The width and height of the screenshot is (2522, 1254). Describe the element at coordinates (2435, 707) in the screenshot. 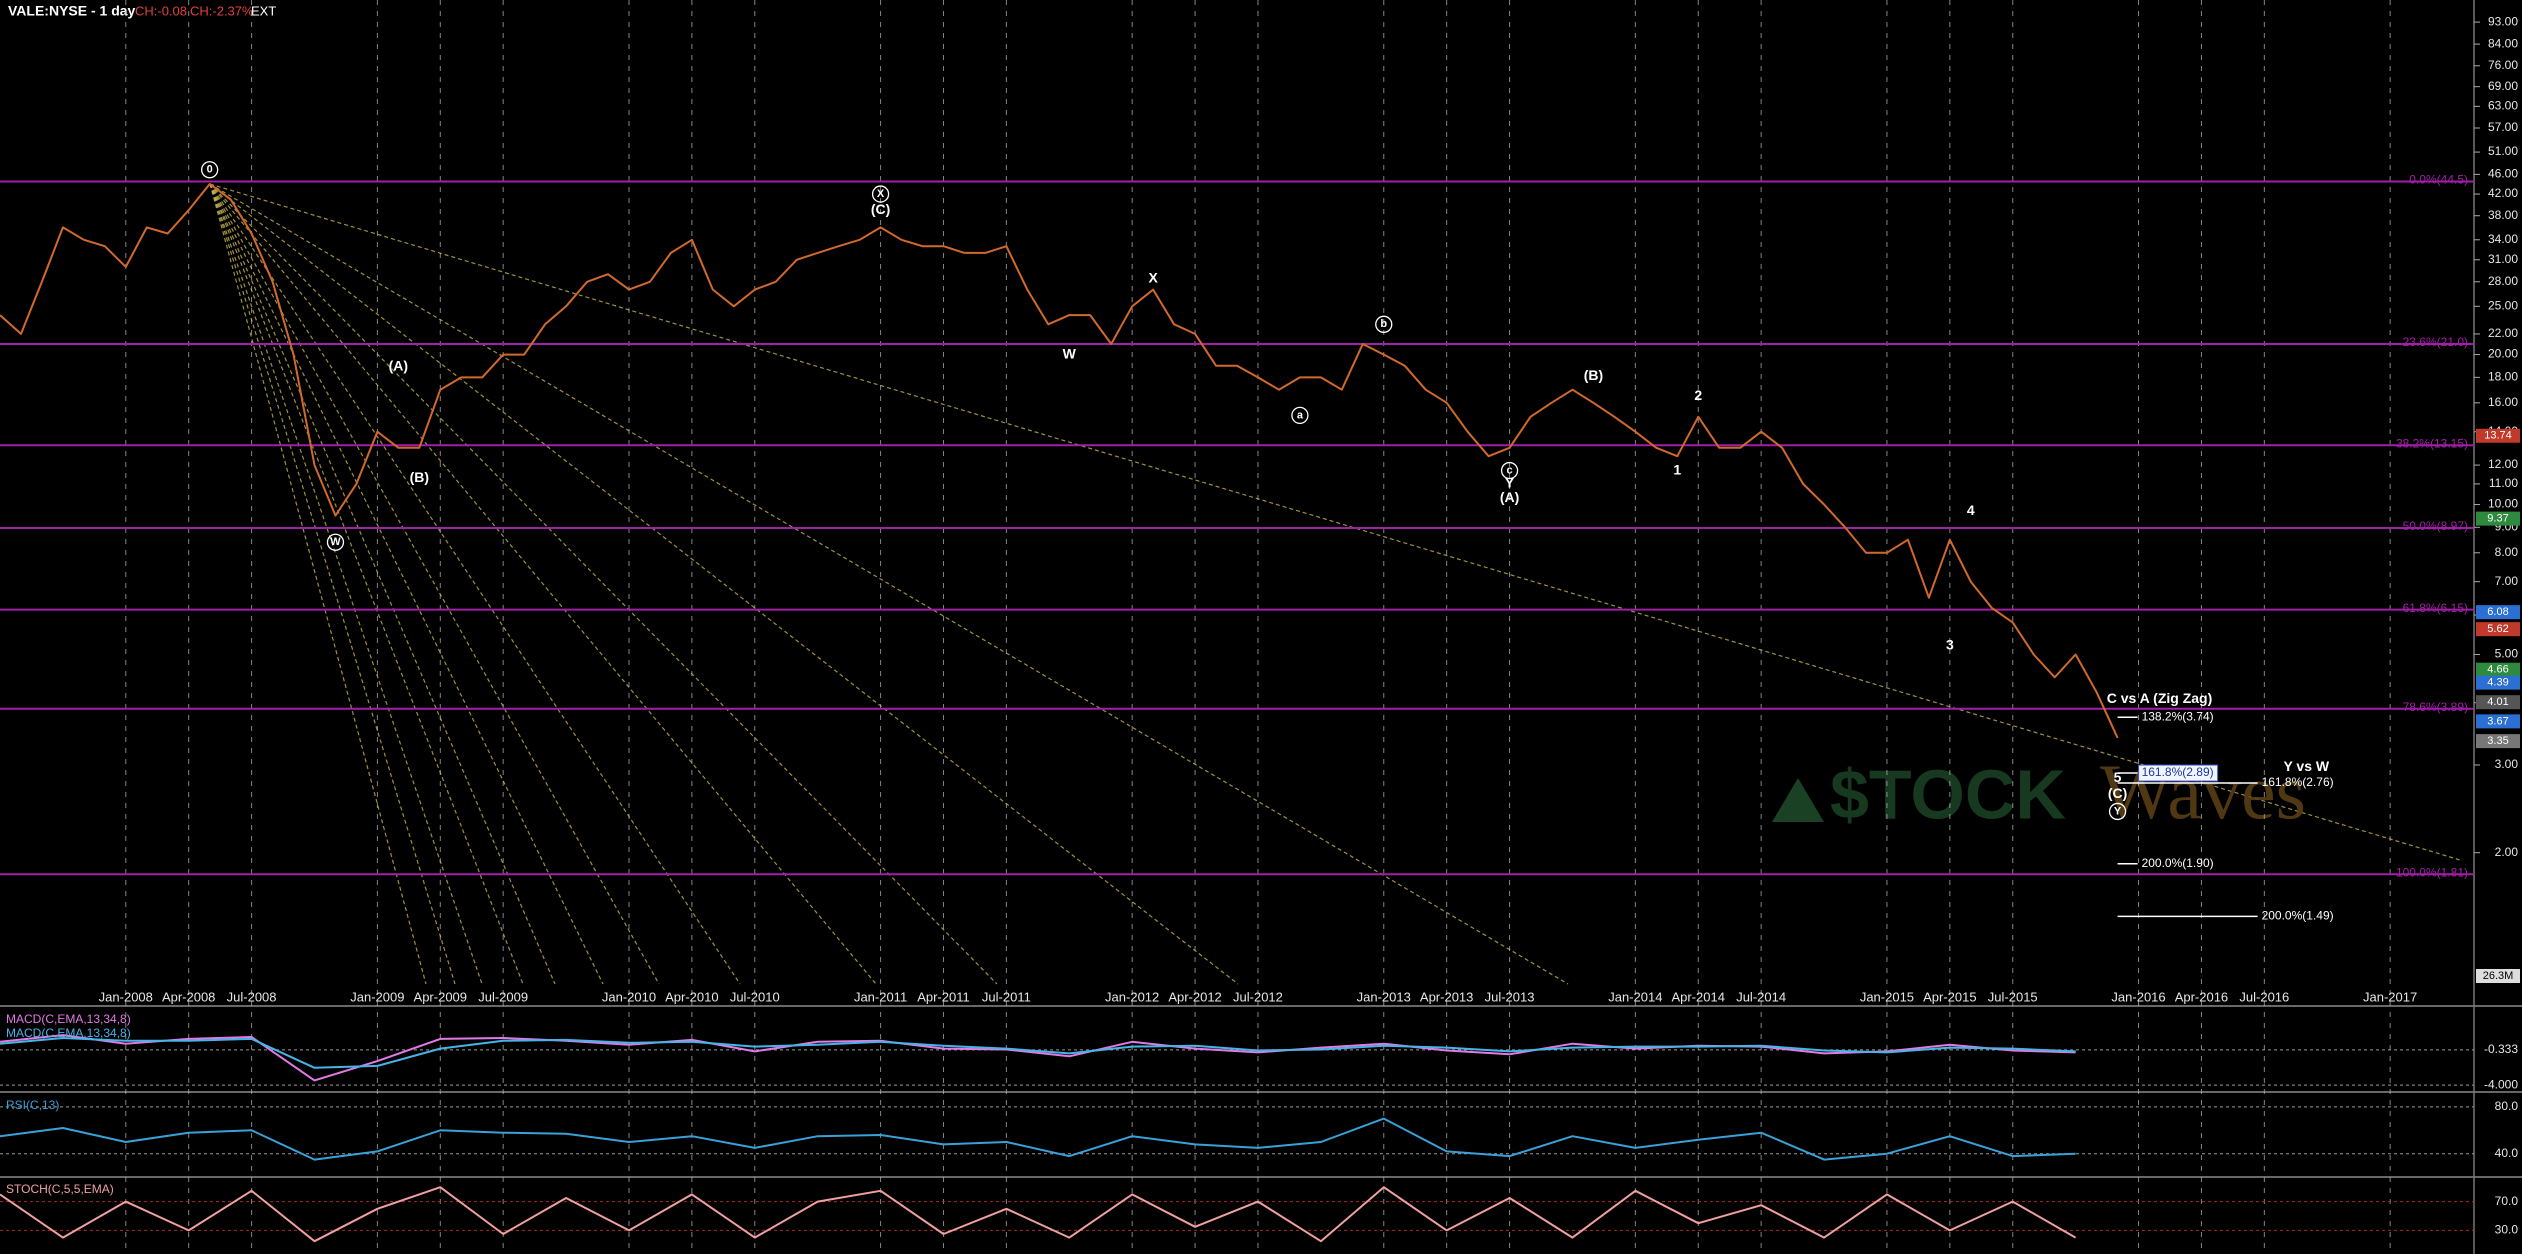

I see `fib-label: 78.6%(3.89)` at that location.